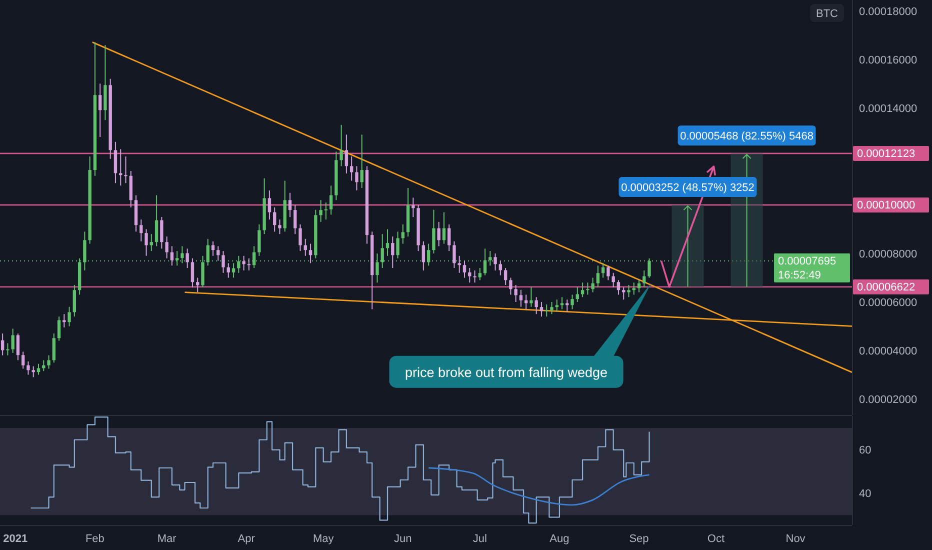 This screenshot has width=932, height=550. I want to click on annotation: 16:52:49, so click(799, 275).